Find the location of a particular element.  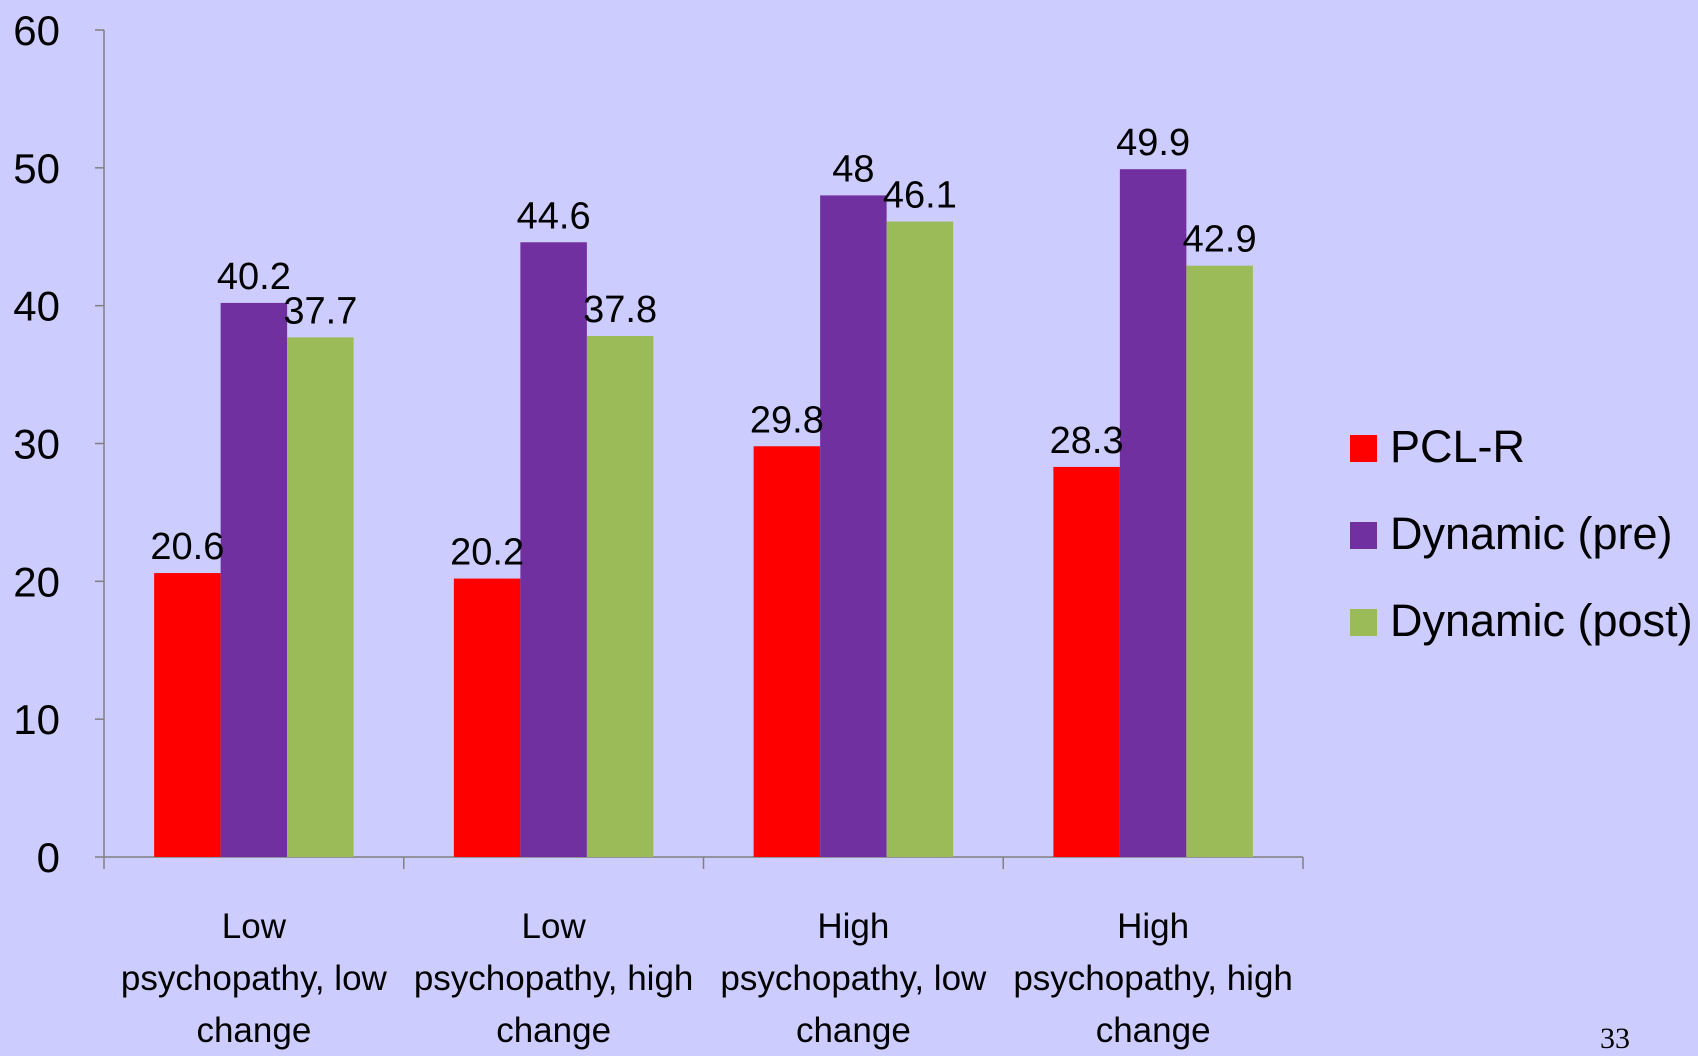

category-label: Low psychopathy, low change is located at coordinates (254, 978).